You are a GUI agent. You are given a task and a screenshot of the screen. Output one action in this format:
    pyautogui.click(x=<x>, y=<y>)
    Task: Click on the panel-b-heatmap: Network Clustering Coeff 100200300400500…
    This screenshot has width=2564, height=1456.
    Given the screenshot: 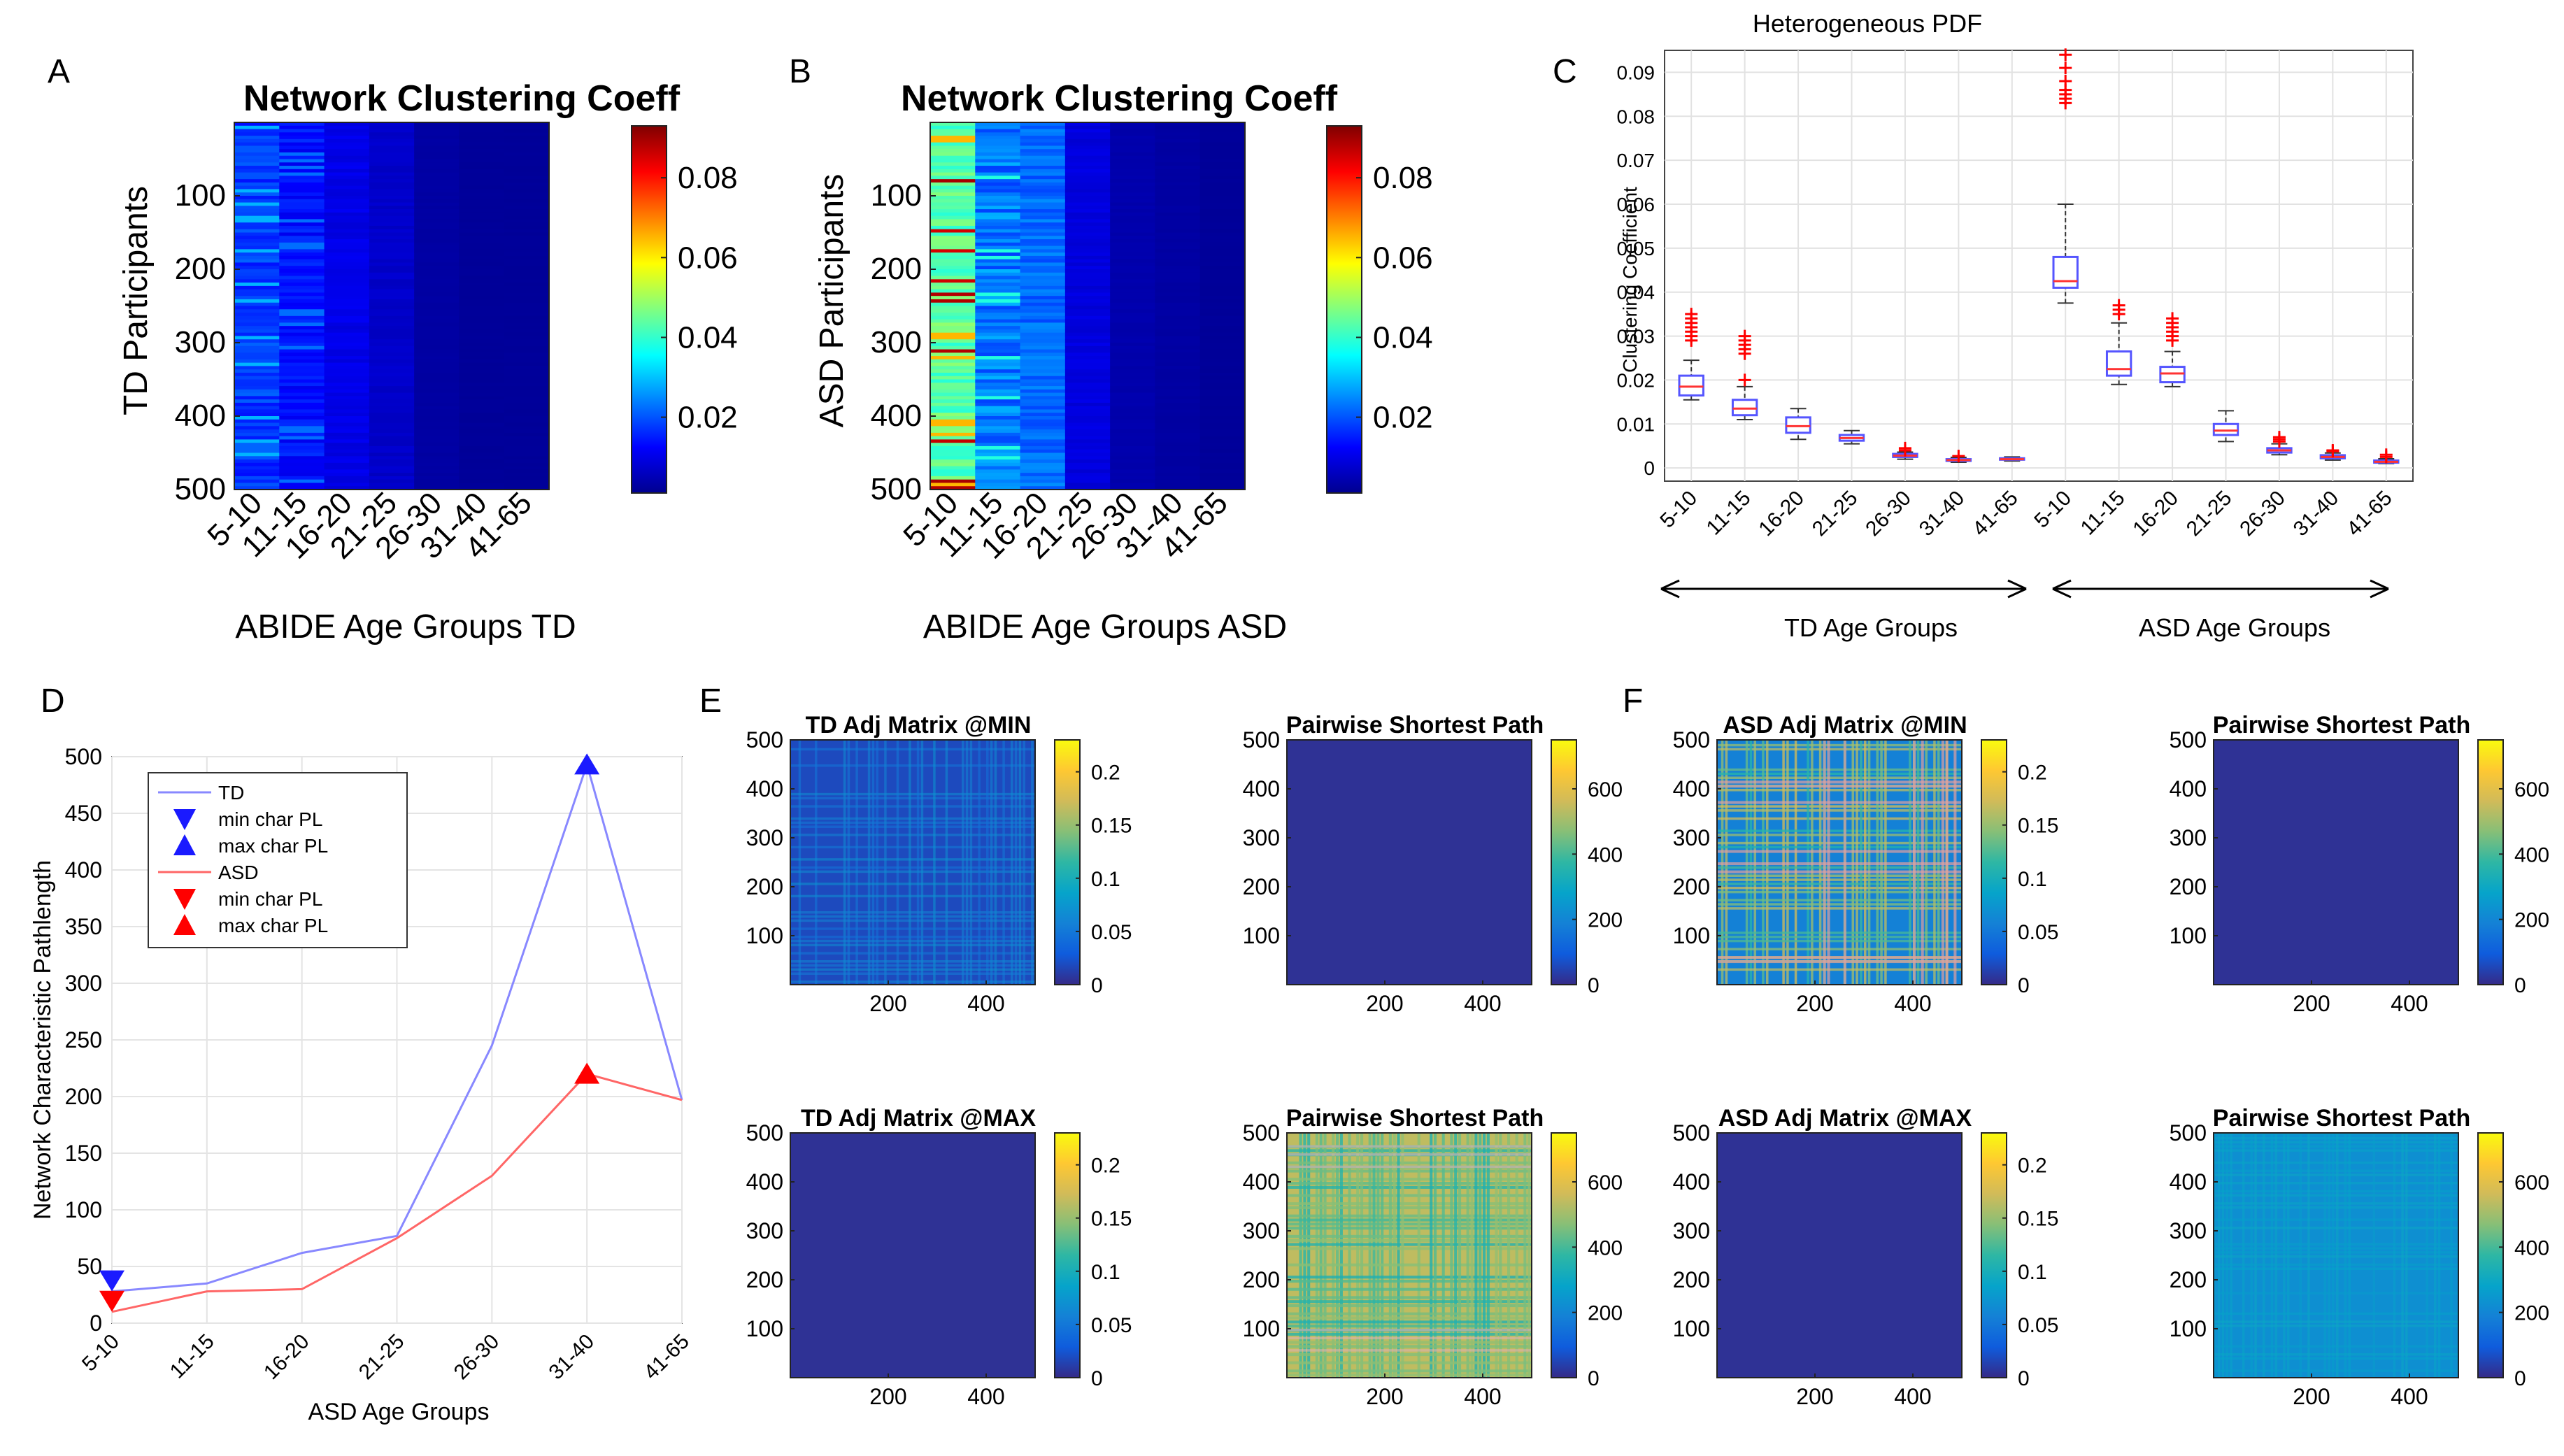 What is the action you would take?
    pyautogui.click(x=1123, y=362)
    